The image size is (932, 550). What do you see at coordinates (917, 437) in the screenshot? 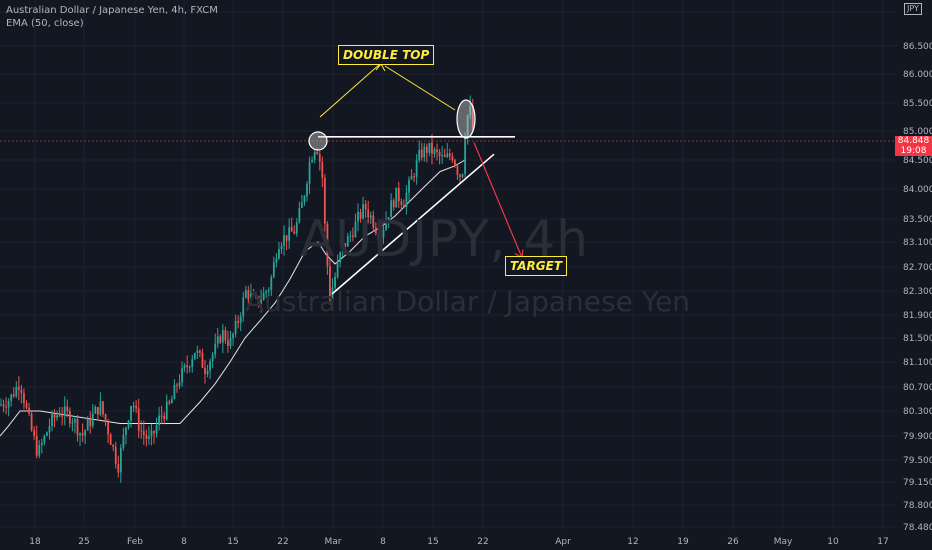
I see `price-tick-label: 79.900` at bounding box center [917, 437].